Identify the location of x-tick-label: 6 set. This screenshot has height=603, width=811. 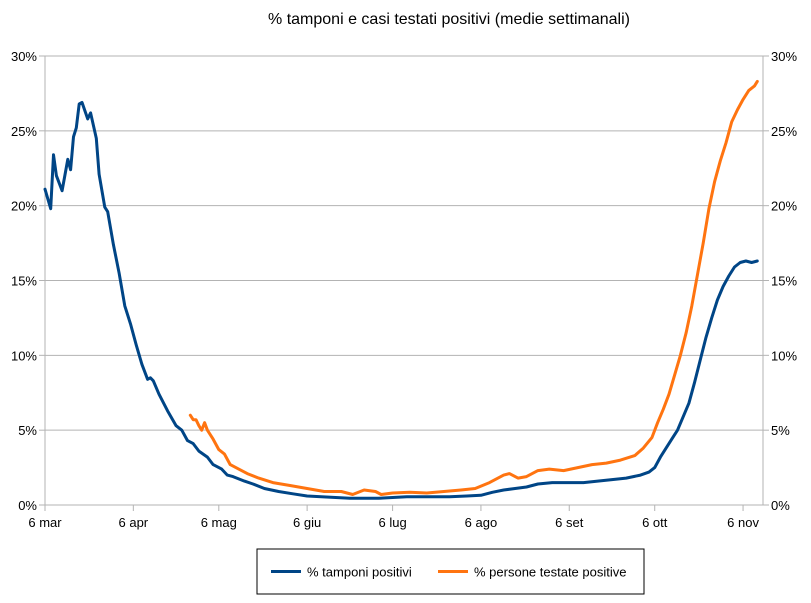
(569, 522).